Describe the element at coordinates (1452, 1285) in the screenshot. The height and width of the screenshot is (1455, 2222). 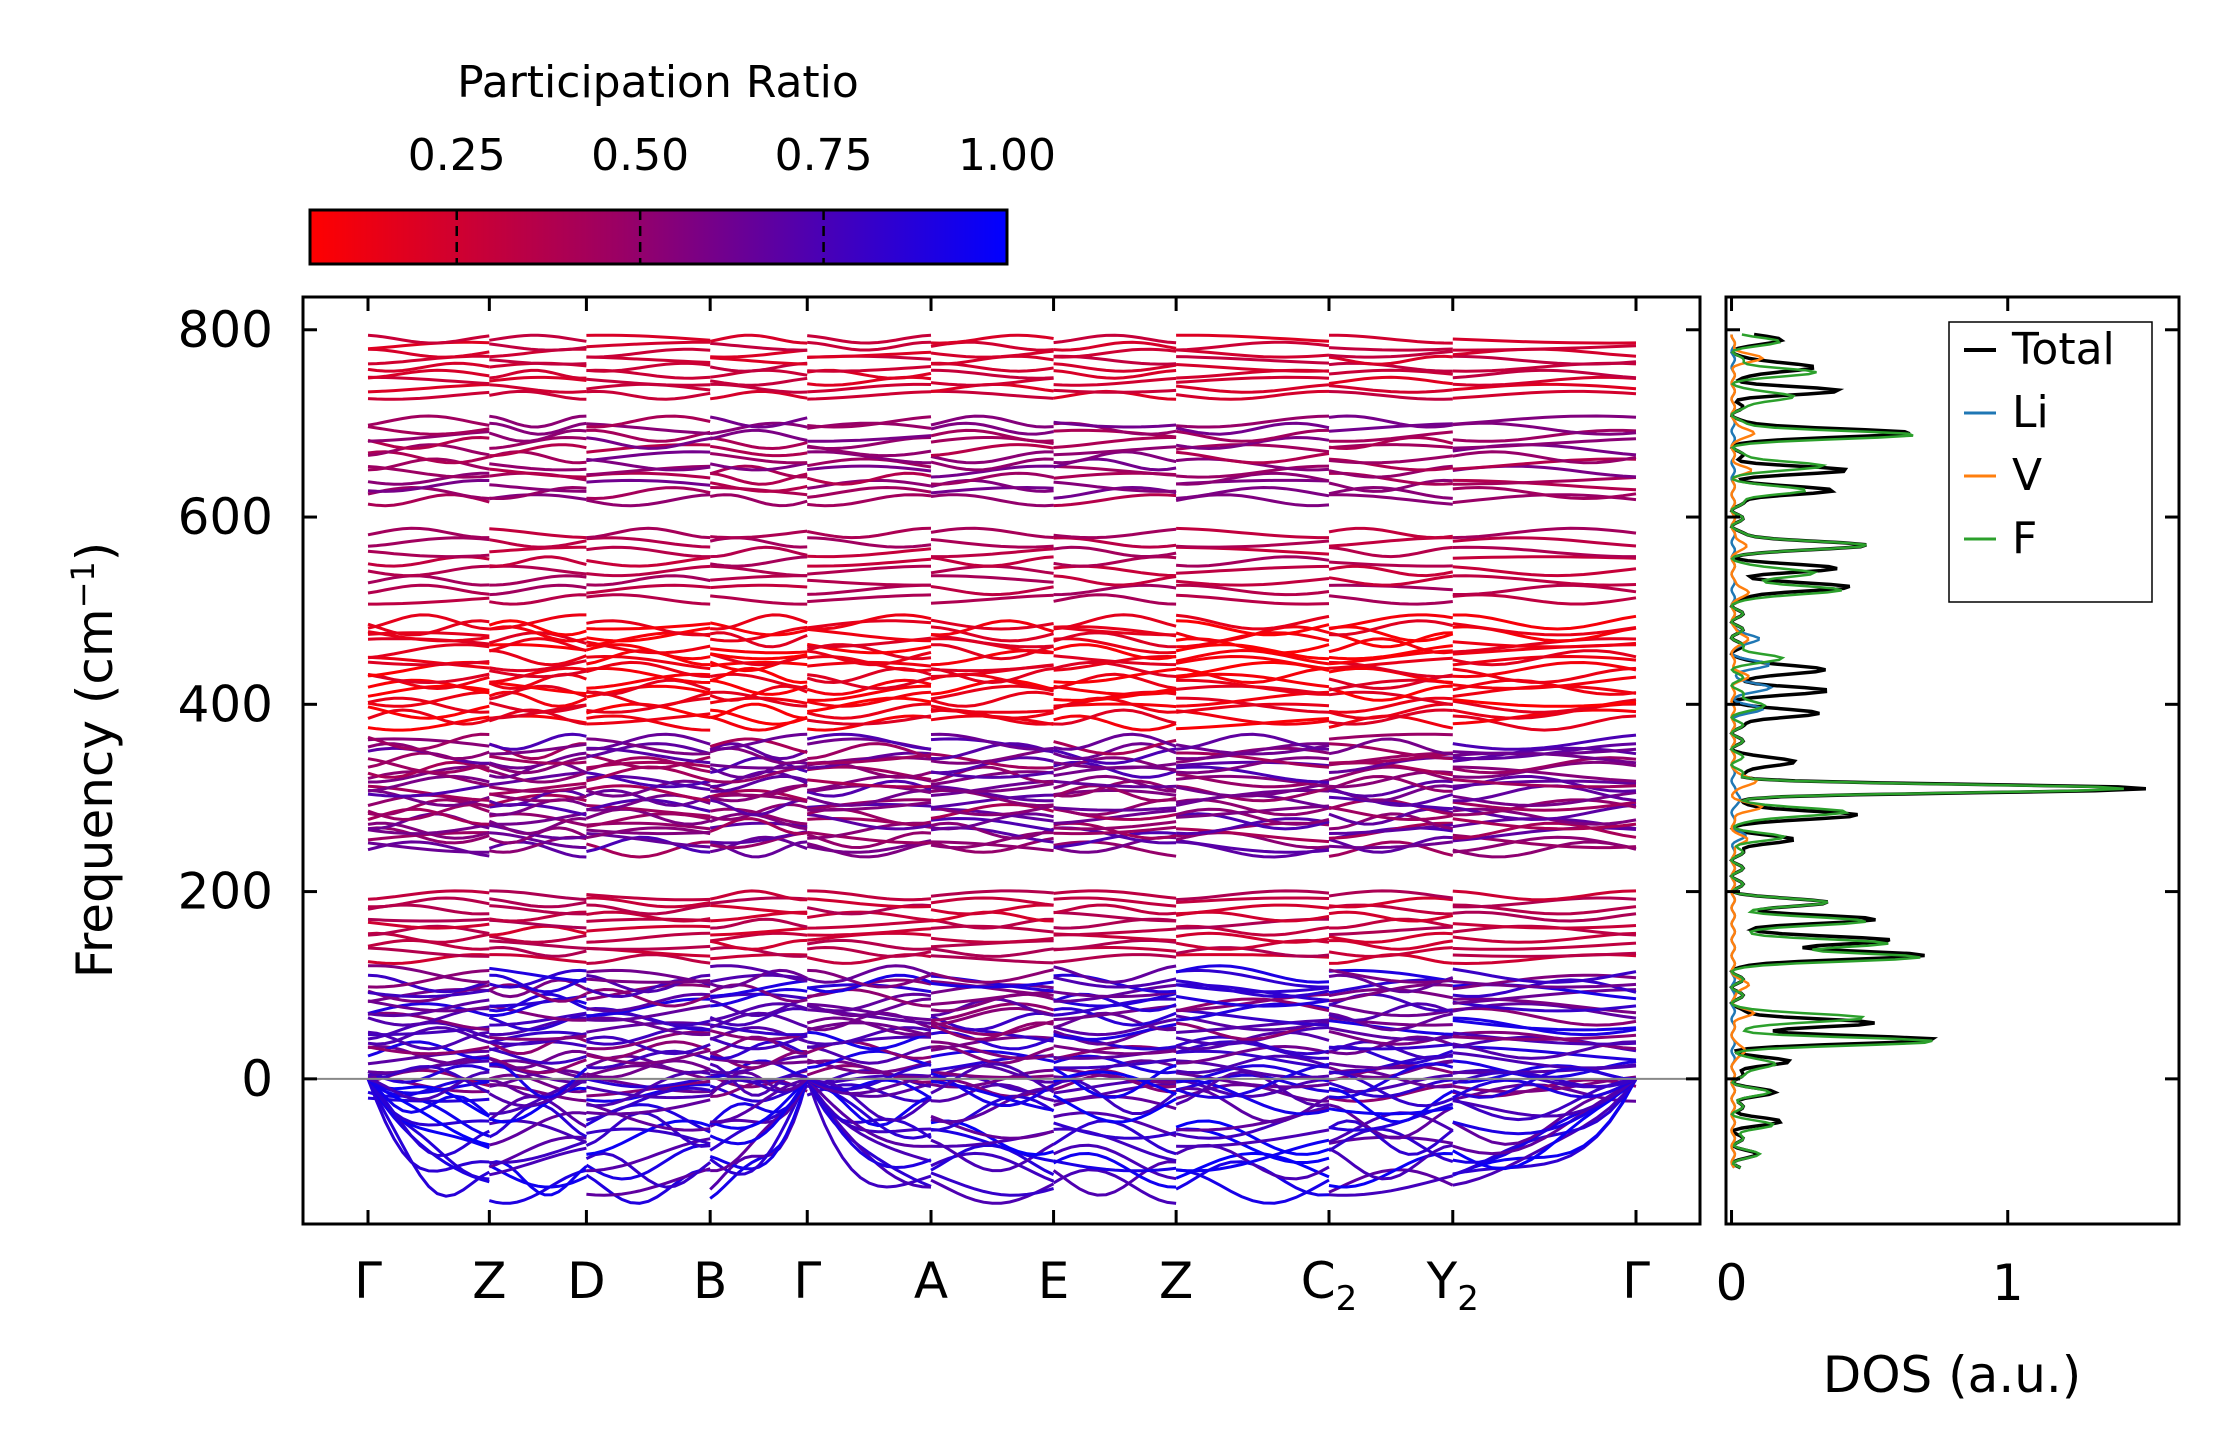
I see `kpath-label: Y2` at that location.